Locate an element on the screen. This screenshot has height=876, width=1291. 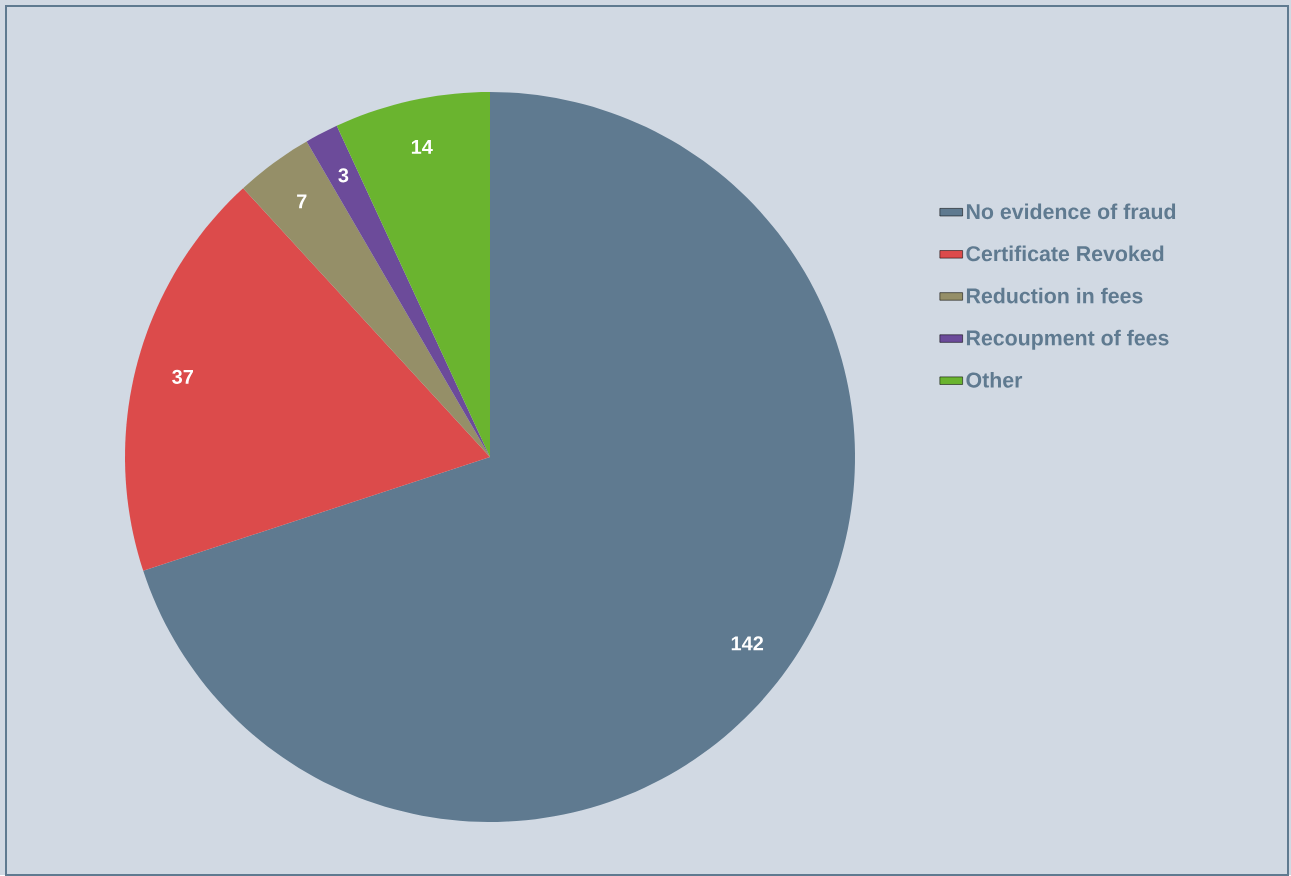
data-label: 7 is located at coordinates (302, 201).